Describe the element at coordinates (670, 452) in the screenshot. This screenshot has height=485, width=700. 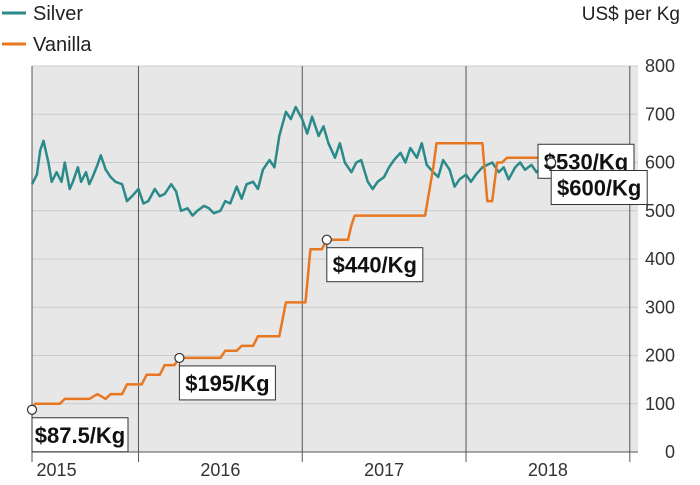
I see `y-tick-label-0: 0` at that location.